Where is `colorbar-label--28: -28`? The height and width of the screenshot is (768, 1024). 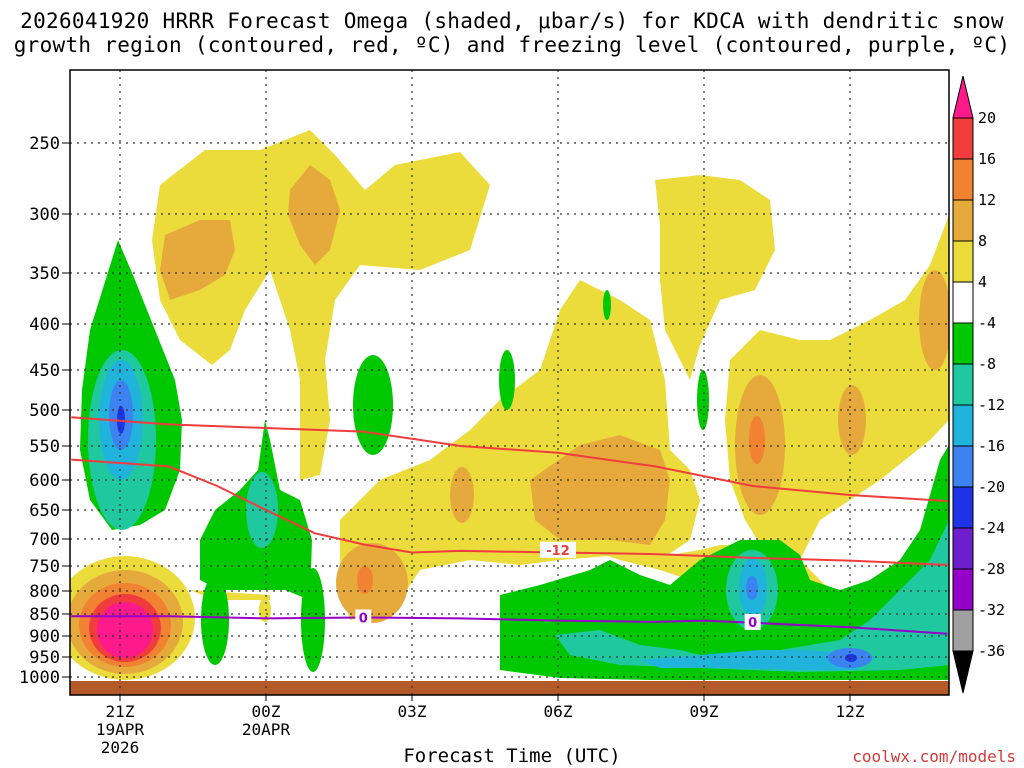 colorbar-label--28: -28 is located at coordinates (991, 569).